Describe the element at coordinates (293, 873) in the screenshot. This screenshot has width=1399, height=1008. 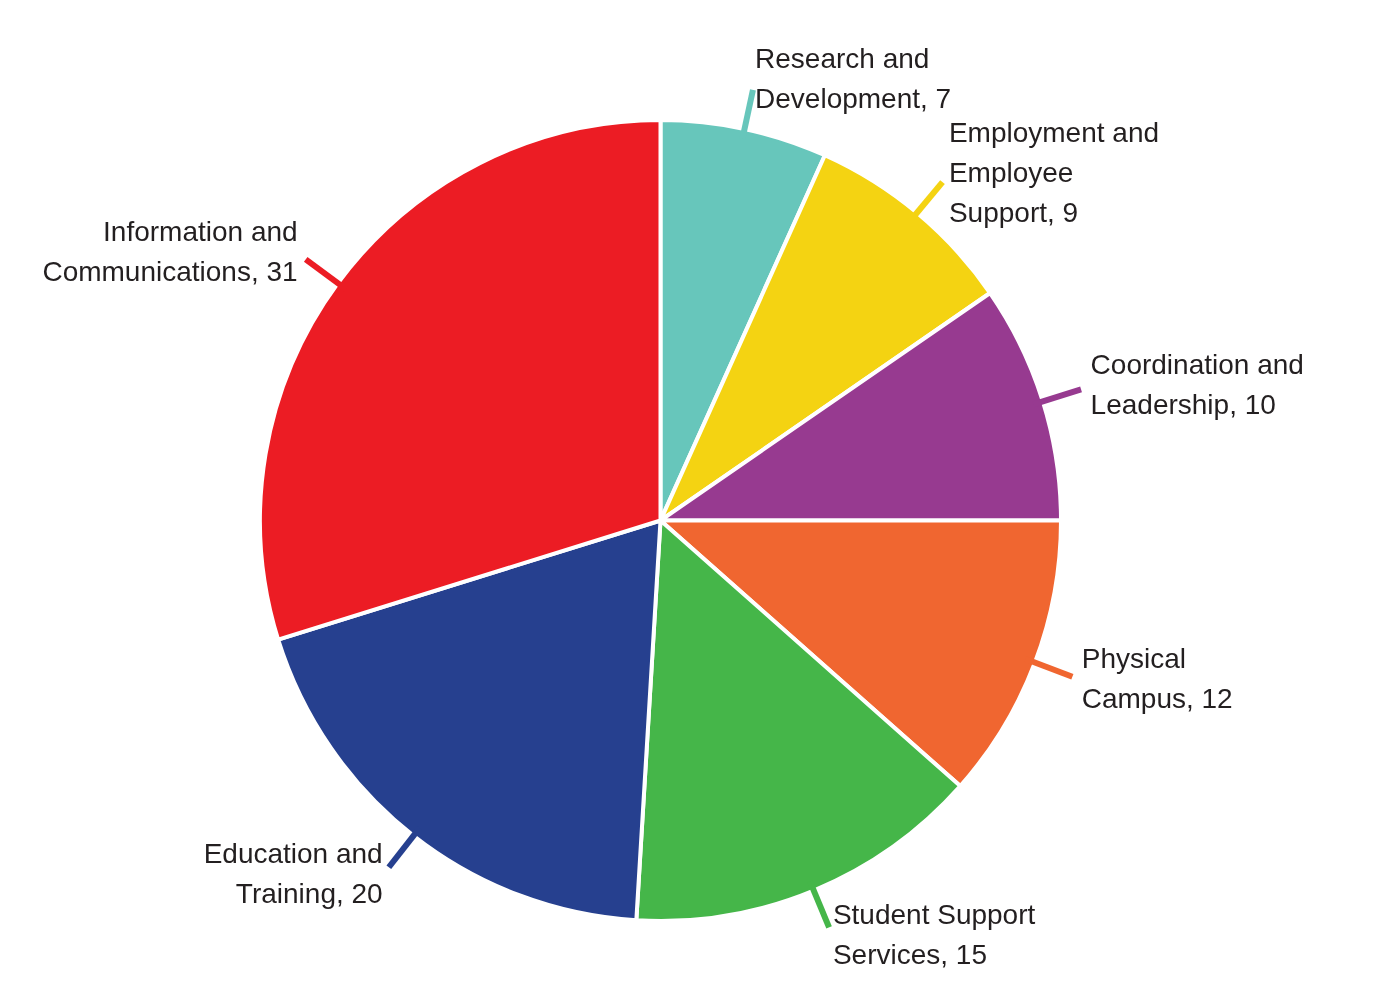
I see `slice-label: Education and Training, 20` at that location.